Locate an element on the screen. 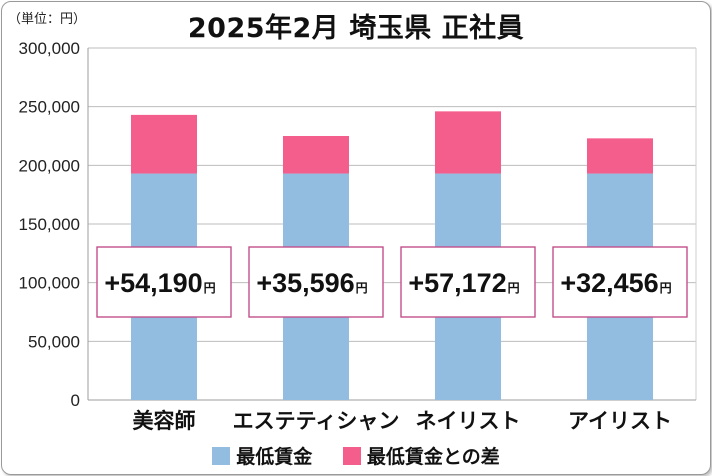 The image size is (712, 476). unit-label: （単位：円） is located at coordinates (47, 19).